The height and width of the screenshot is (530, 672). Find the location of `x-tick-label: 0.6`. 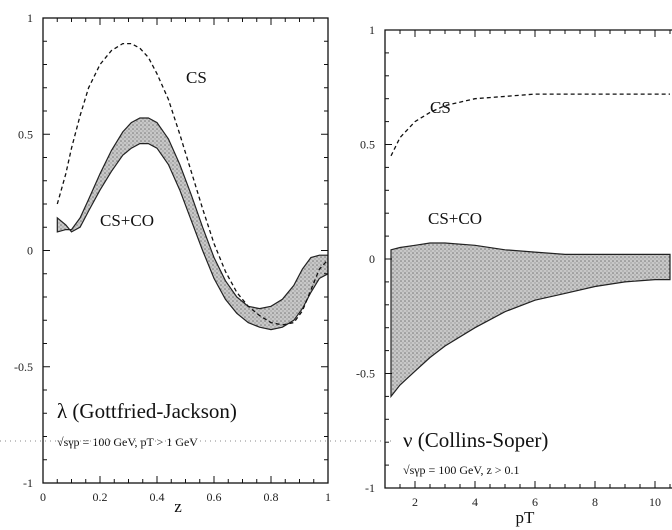

x-tick-label: 0.6 is located at coordinates (214, 497).